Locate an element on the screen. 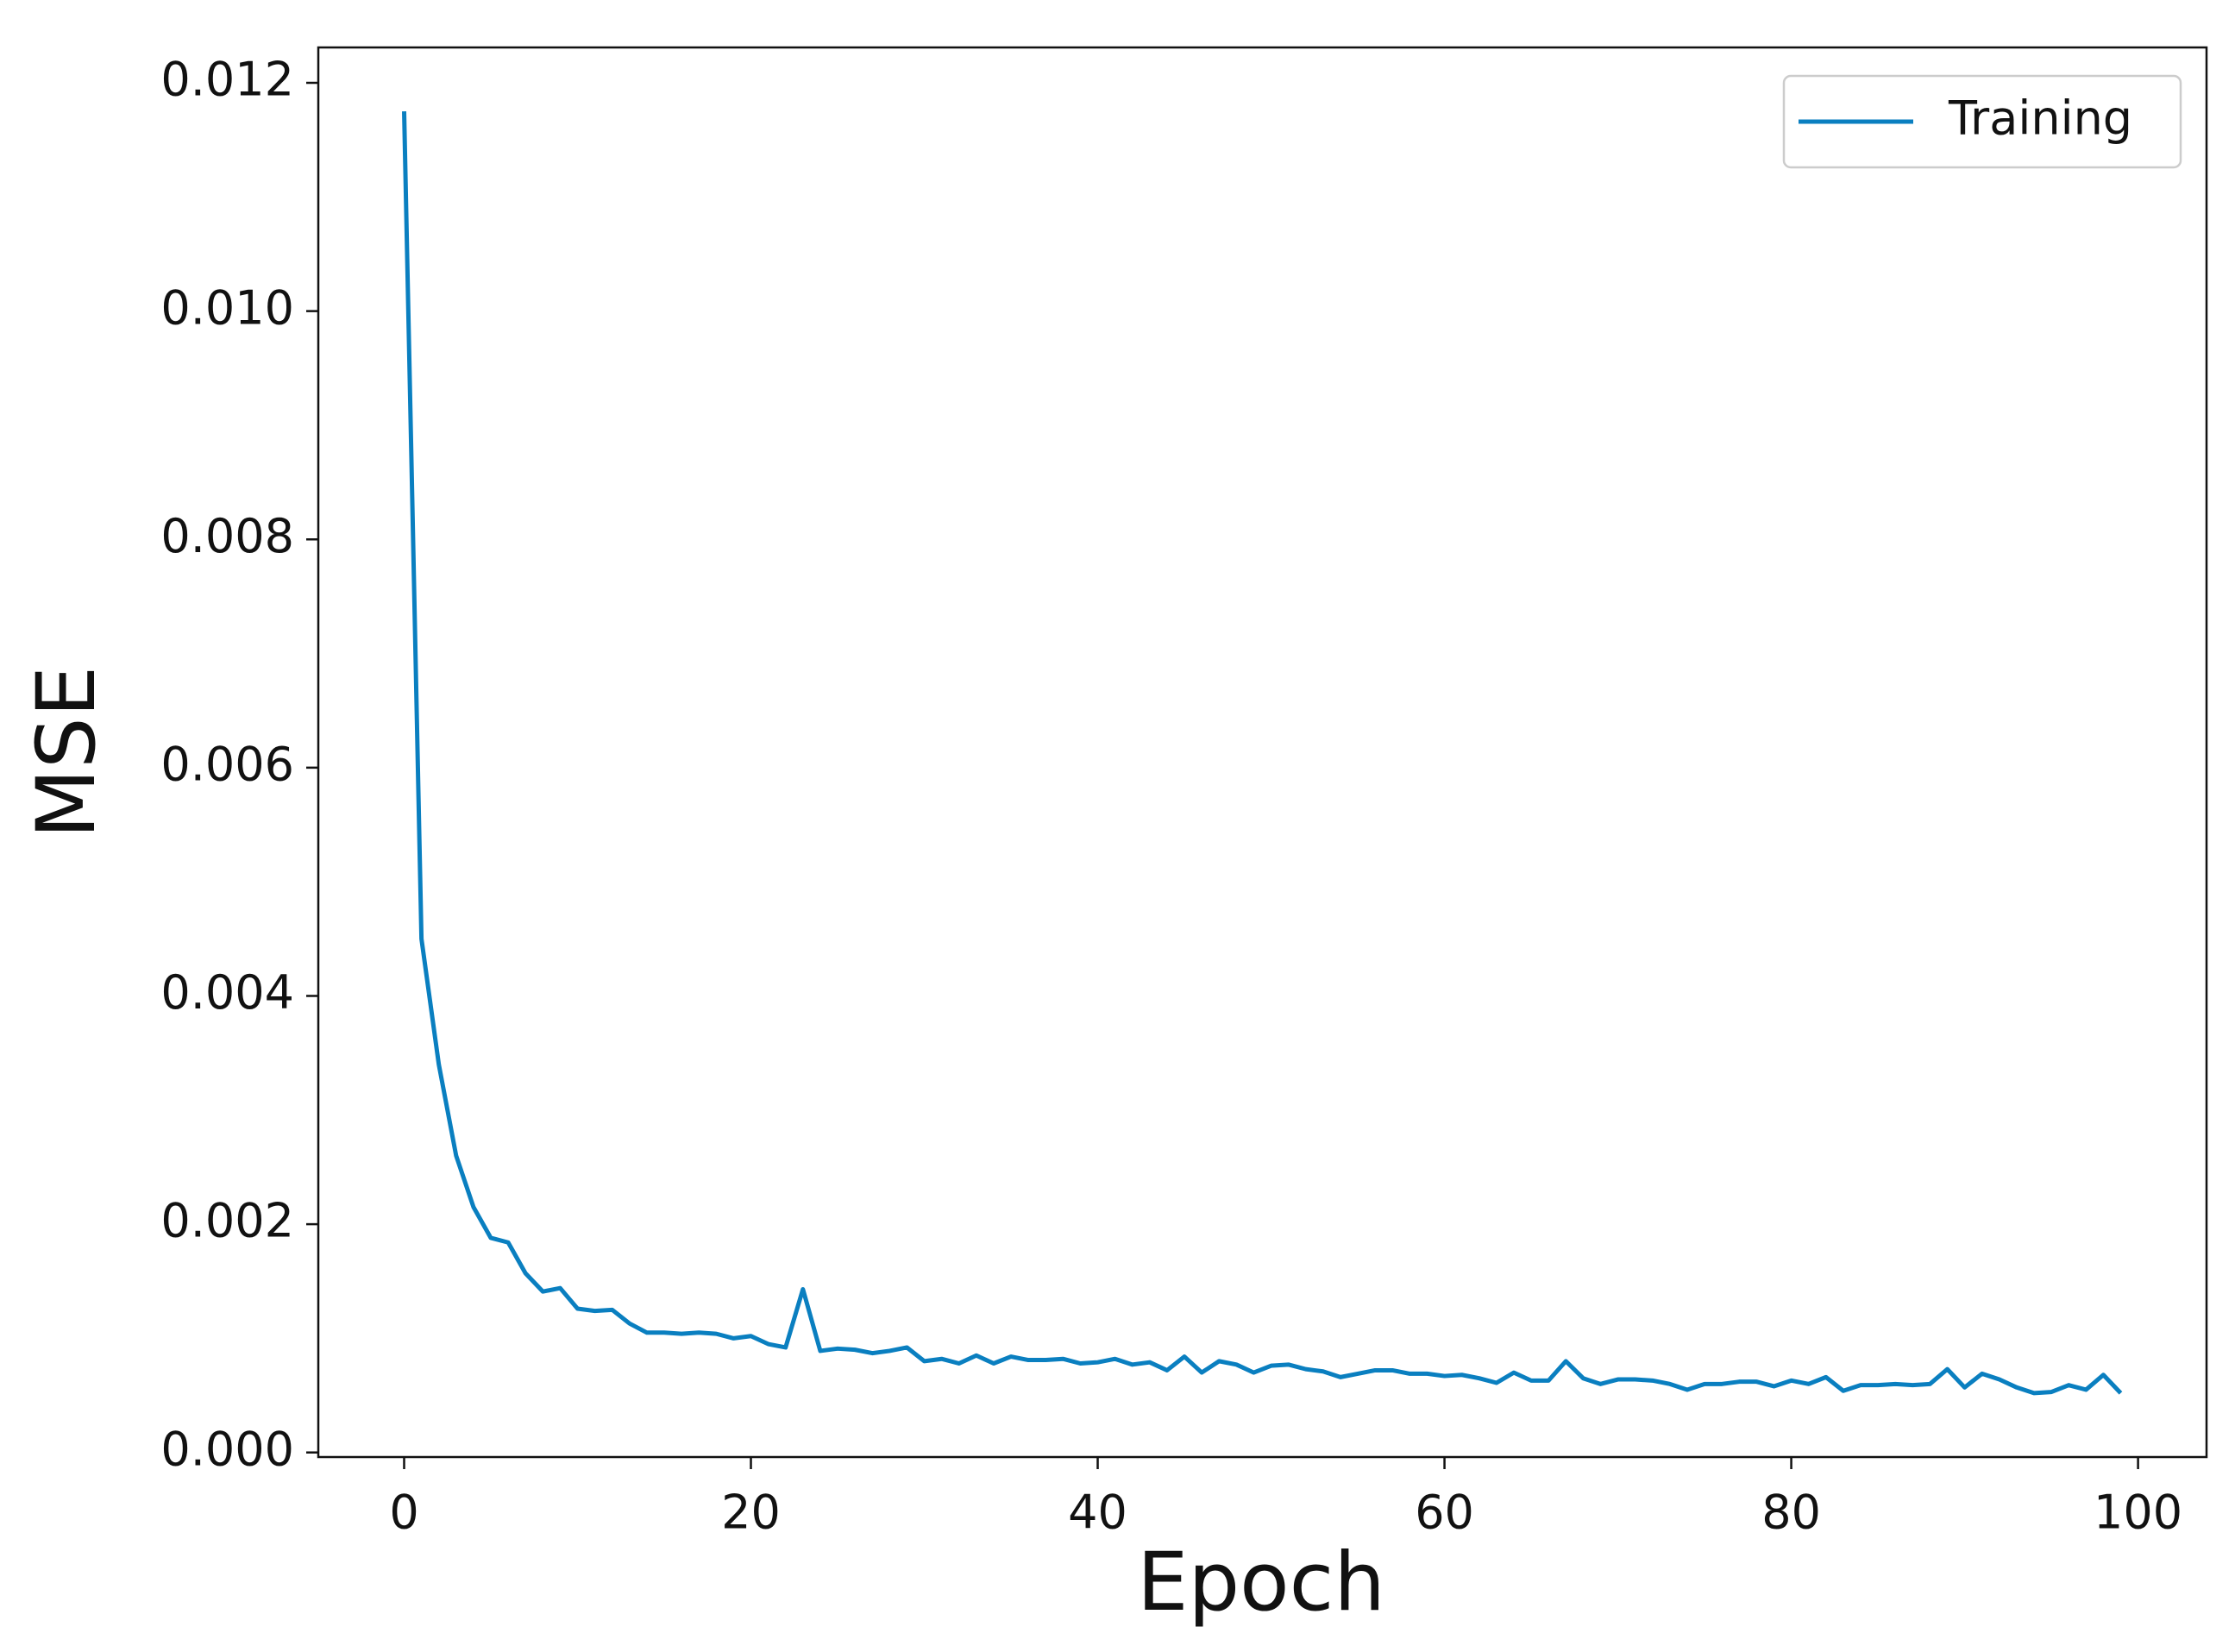  x-tick-label: 80 is located at coordinates (1791, 1513).